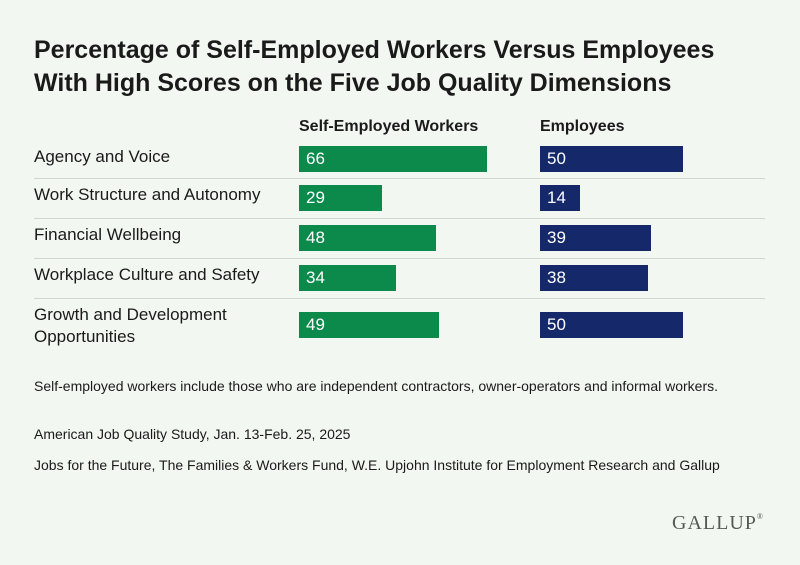 This screenshot has height=565, width=800. I want to click on bar-value-label: 39, so click(556, 237).